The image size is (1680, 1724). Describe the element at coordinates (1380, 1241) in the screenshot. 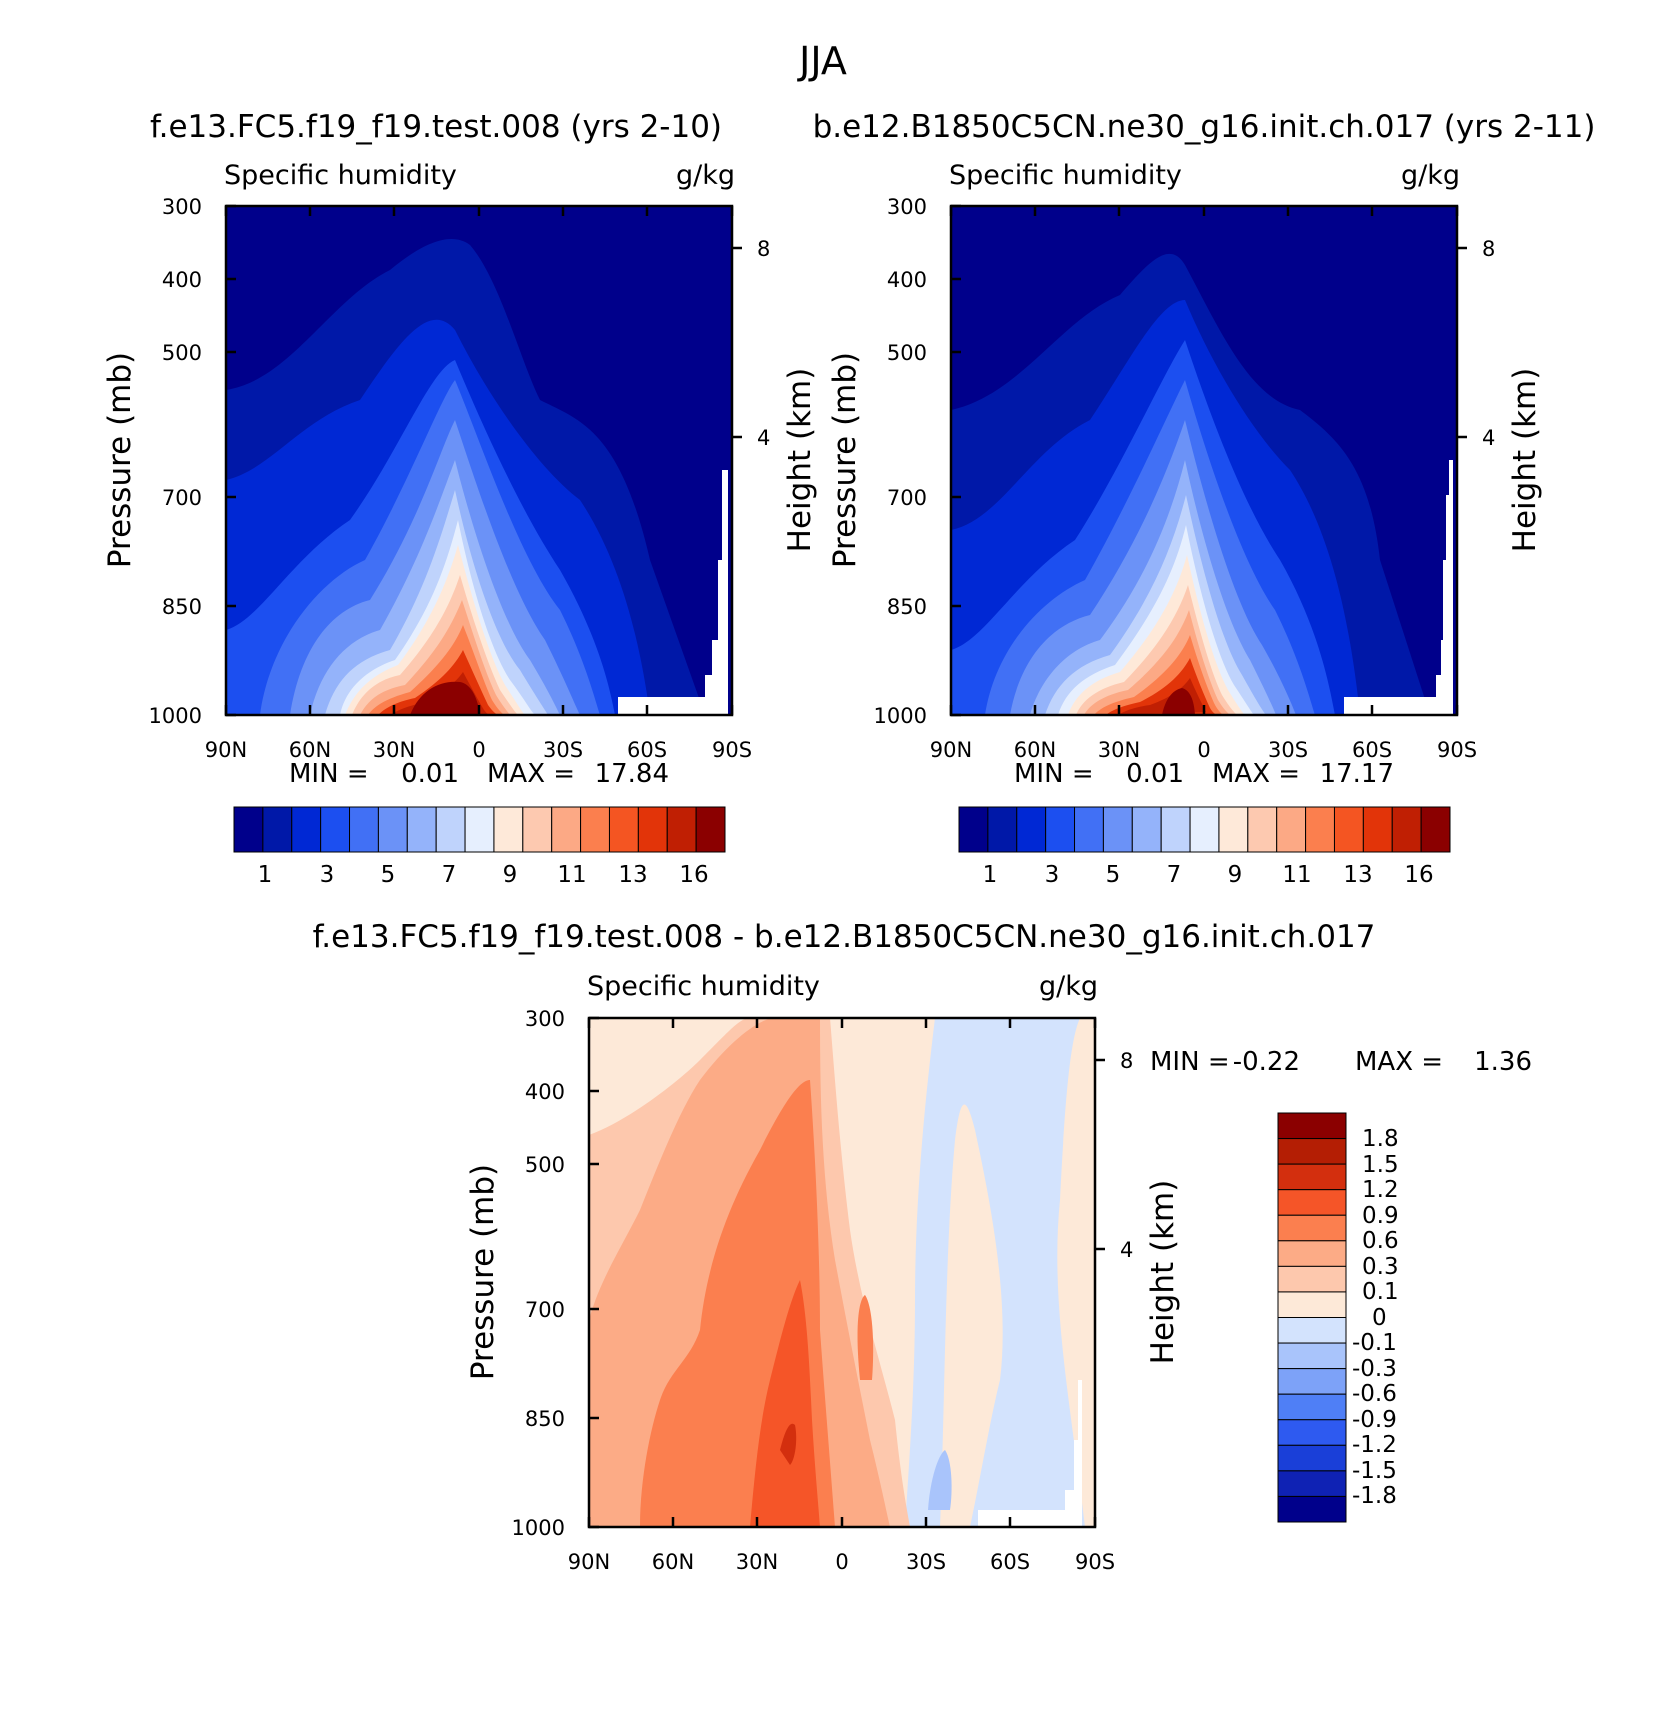

I see `colorbar-label: 0.6` at that location.